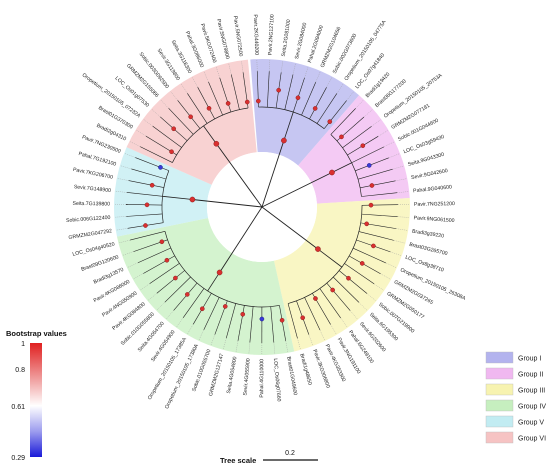 This screenshot has width=550, height=467. I want to click on leaf-label: Pavir.7KG206700, so click(92, 174).